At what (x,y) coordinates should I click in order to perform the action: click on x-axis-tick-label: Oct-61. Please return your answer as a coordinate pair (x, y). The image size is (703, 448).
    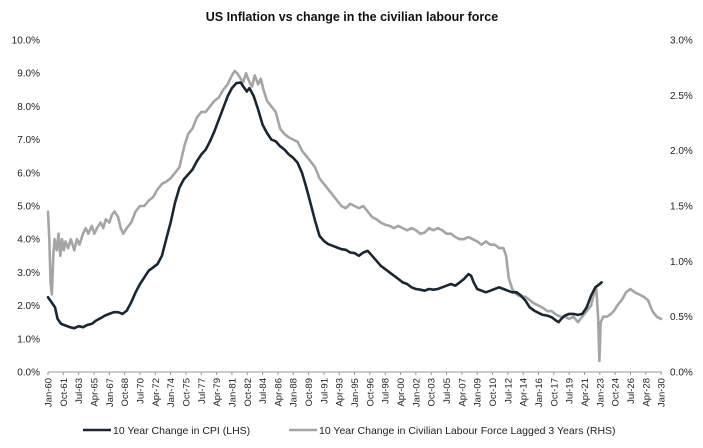
    Looking at the image, I should click on (64, 392).